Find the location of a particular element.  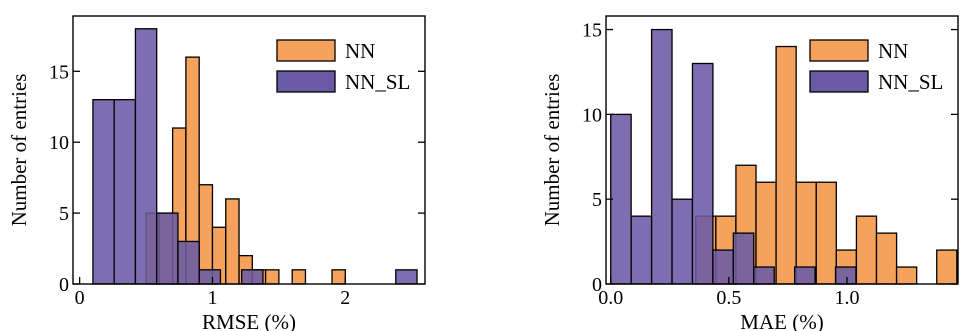

x-tick-label: 0.5 is located at coordinates (728, 298).